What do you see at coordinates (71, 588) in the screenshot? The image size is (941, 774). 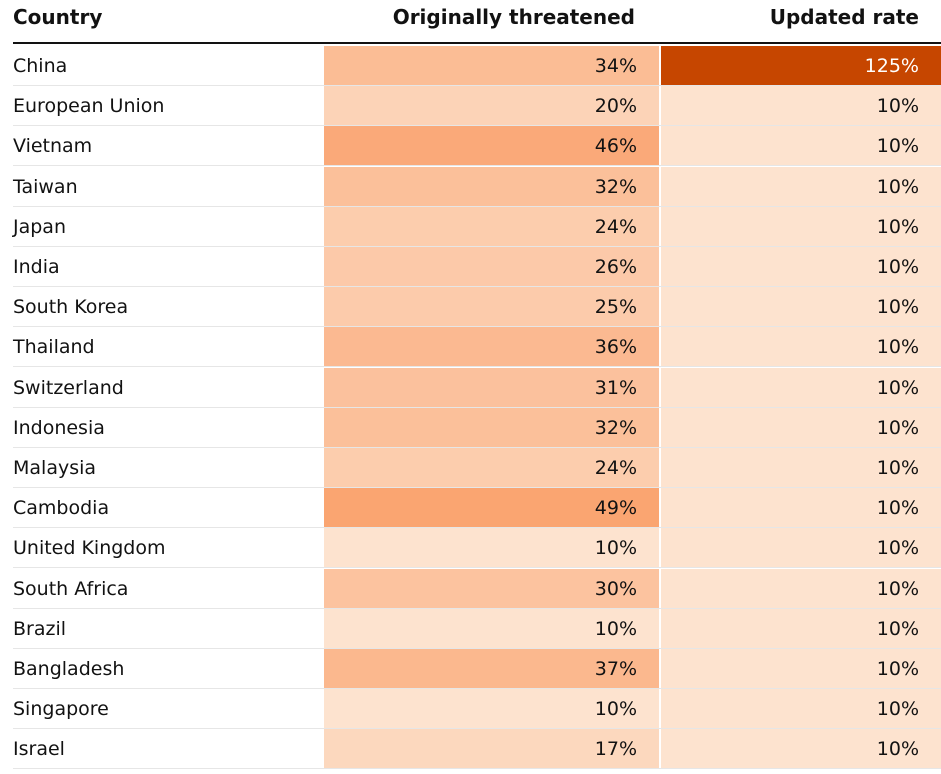 I see `country-name: South Africa` at bounding box center [71, 588].